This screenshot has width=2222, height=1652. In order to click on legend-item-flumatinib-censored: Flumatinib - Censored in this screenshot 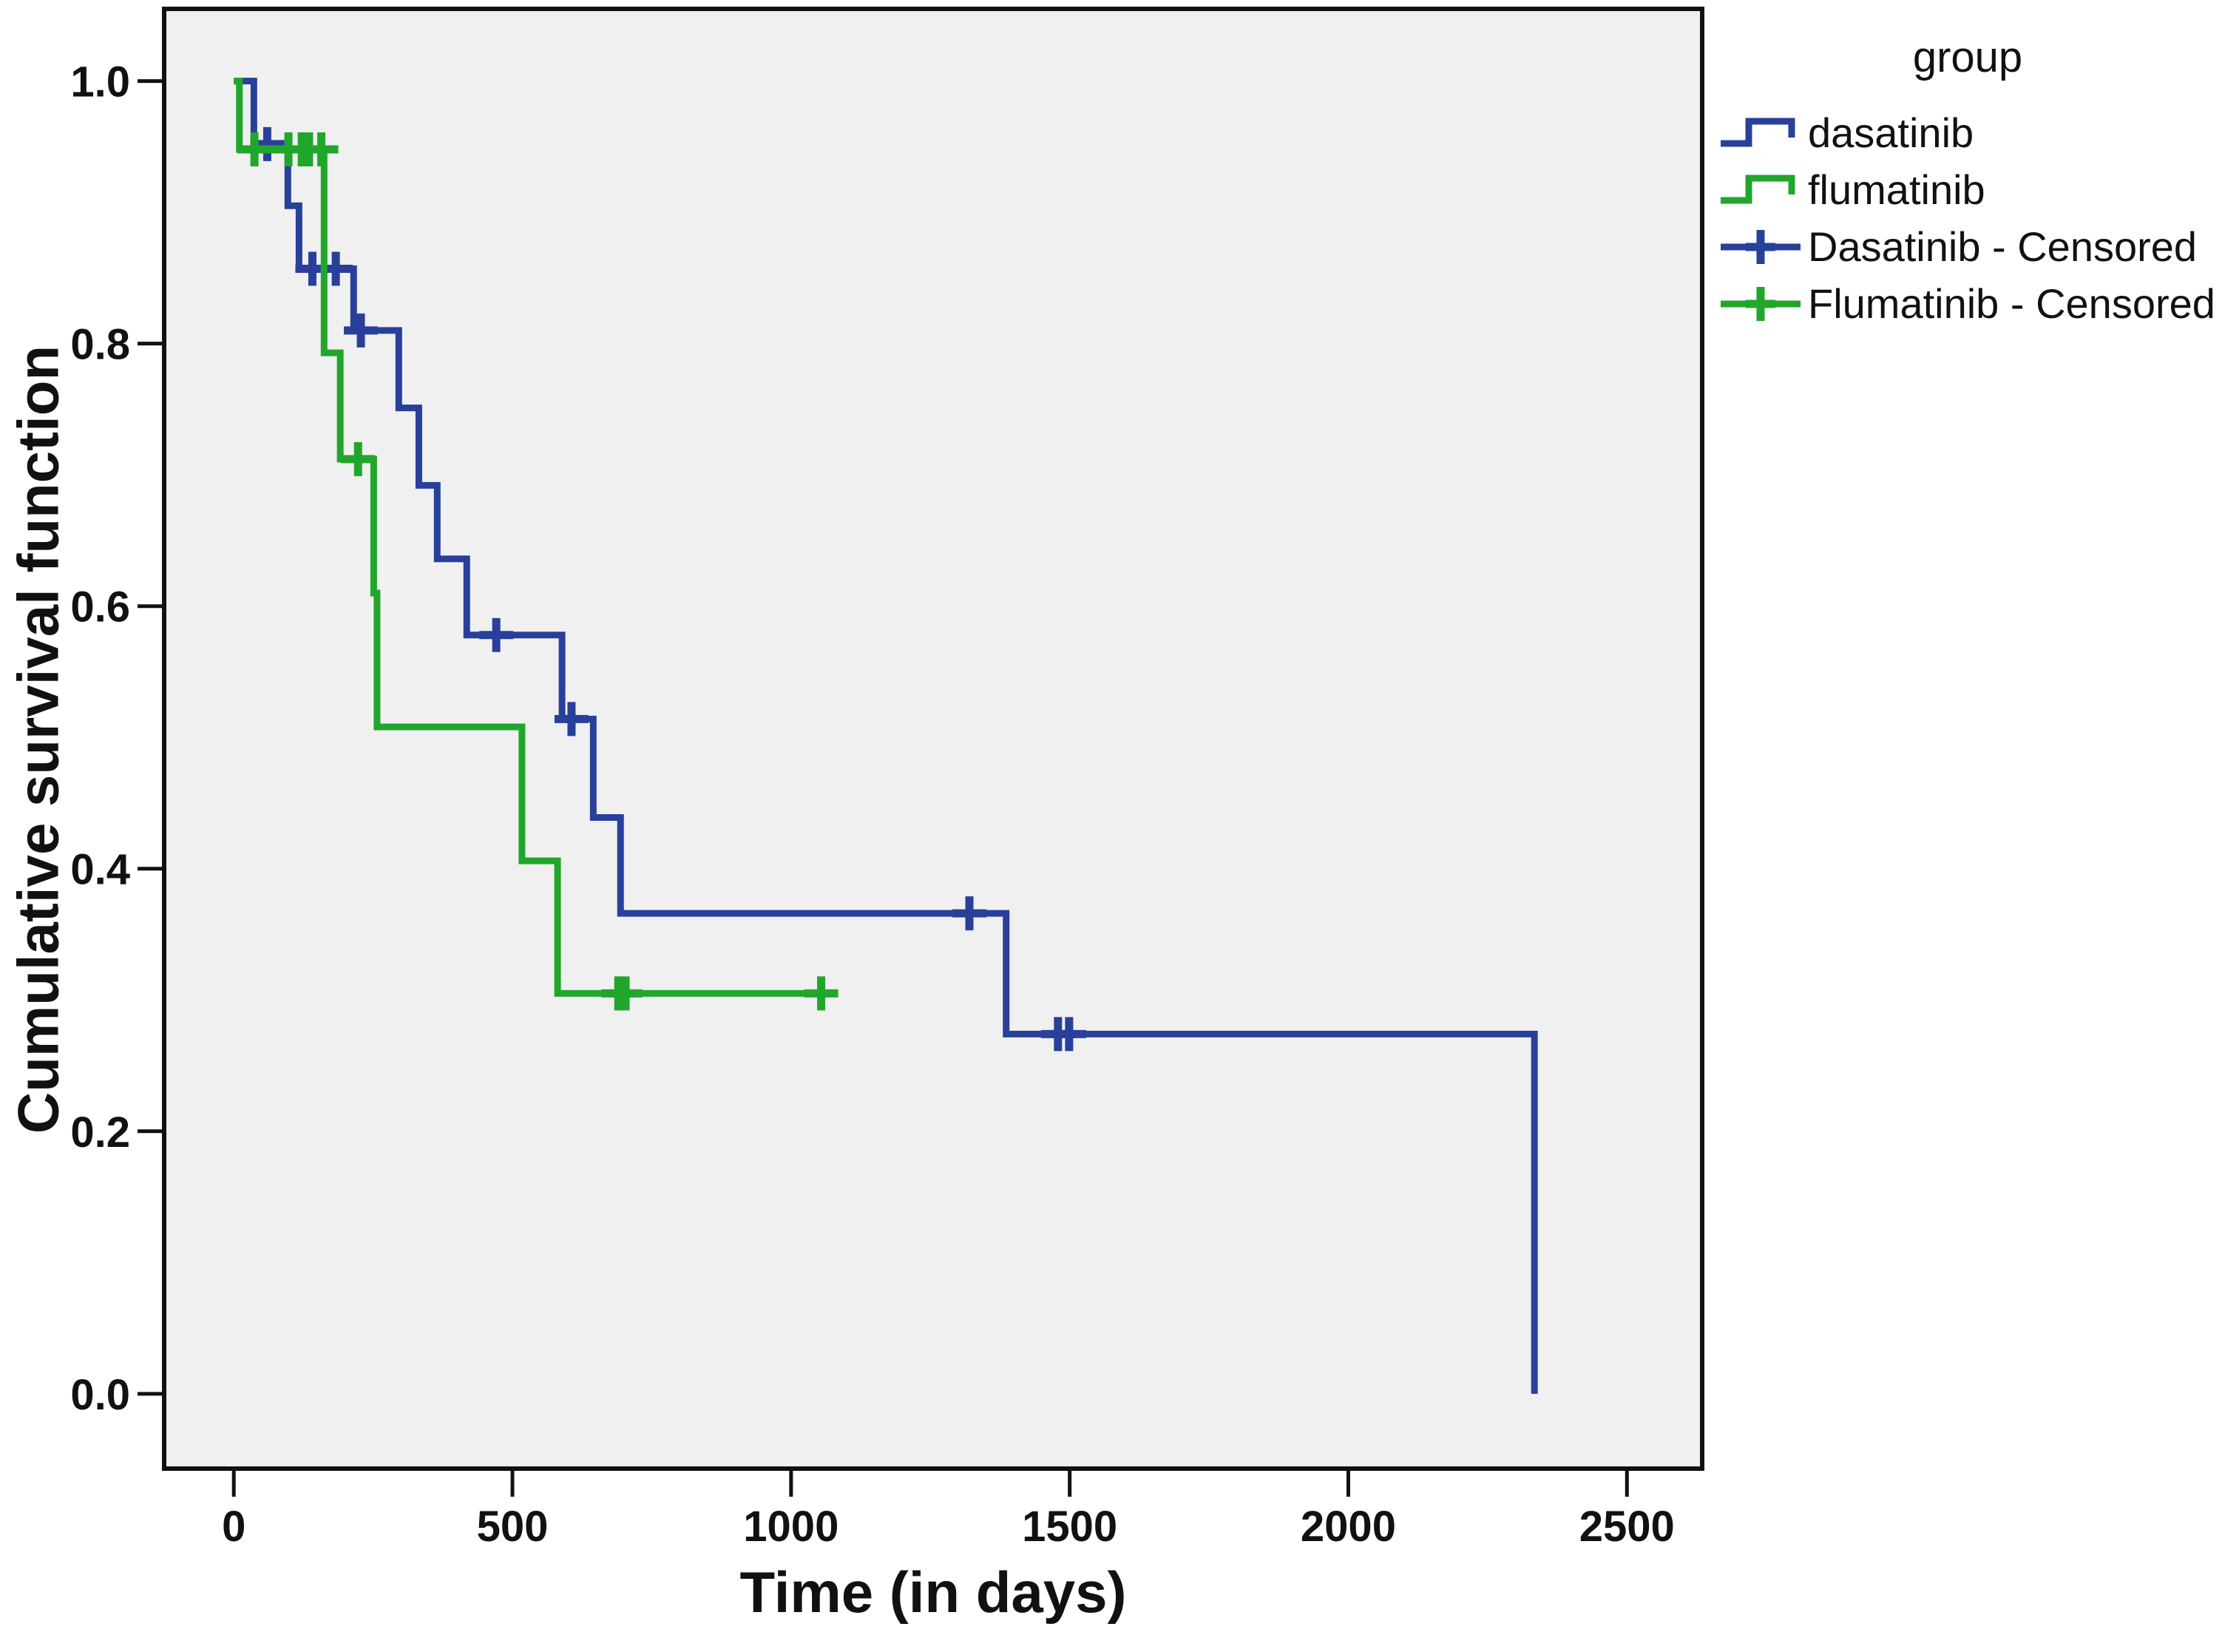, I will do `click(1967, 303)`.